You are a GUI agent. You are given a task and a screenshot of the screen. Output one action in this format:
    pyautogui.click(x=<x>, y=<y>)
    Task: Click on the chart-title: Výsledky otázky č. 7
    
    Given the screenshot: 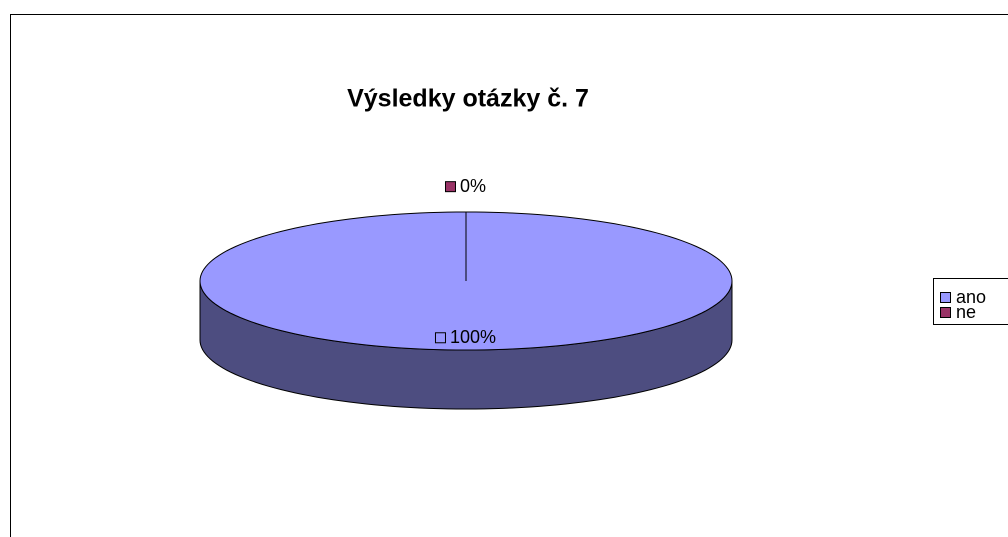 What is the action you would take?
    pyautogui.click(x=468, y=99)
    